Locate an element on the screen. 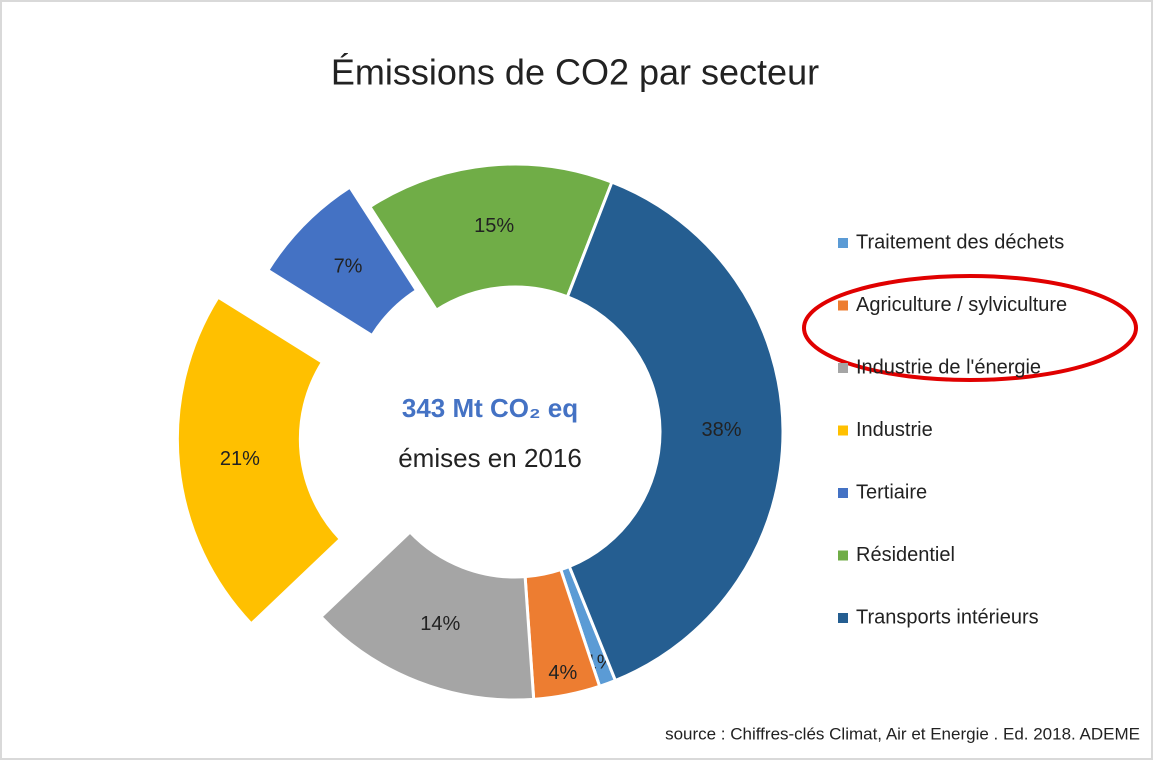  legend-label: Agriculture / sylviculture is located at coordinates (961, 305).